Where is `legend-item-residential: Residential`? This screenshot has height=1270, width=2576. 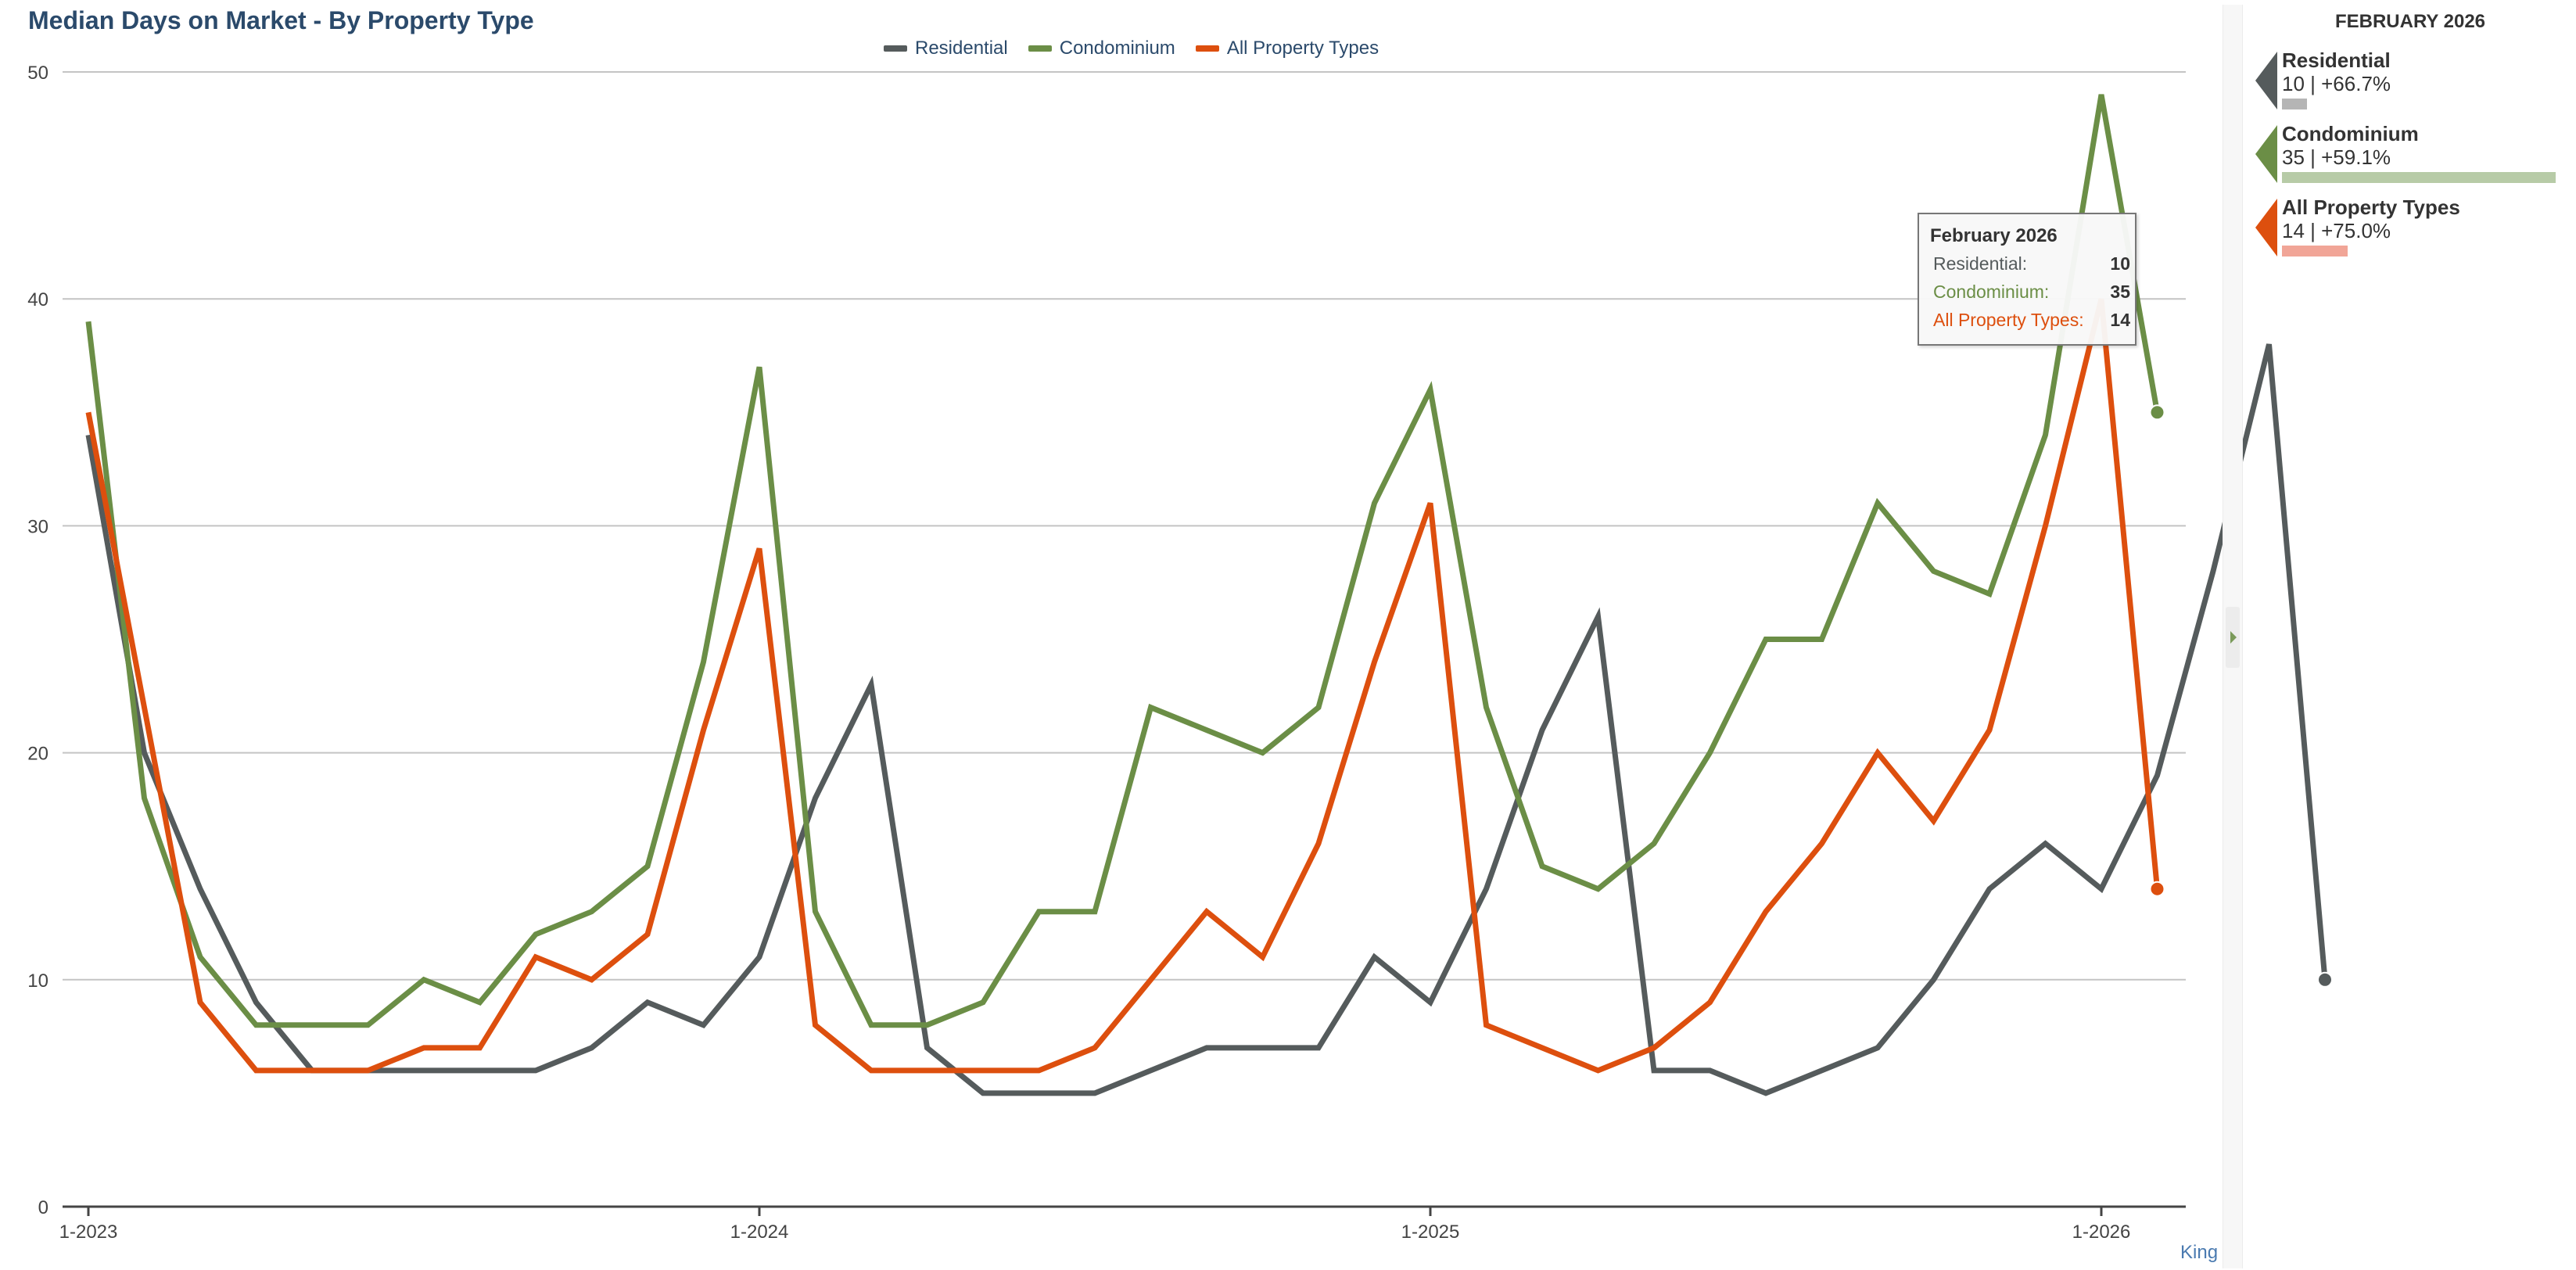
legend-item-residential: Residential is located at coordinates (946, 48).